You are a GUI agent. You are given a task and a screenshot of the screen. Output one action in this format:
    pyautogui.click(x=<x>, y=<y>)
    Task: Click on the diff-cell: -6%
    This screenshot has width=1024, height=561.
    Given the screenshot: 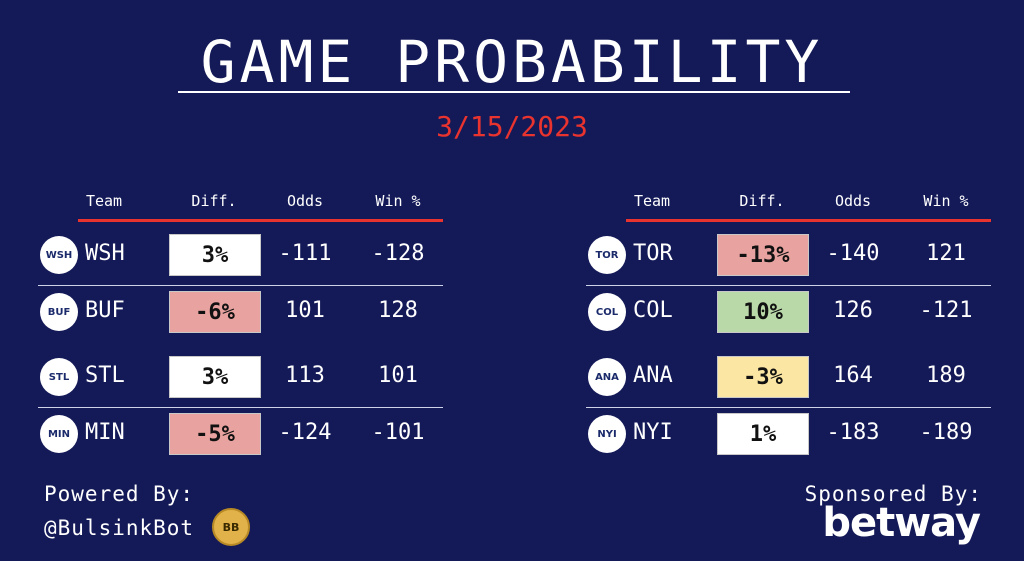 What is the action you would take?
    pyautogui.click(x=215, y=312)
    